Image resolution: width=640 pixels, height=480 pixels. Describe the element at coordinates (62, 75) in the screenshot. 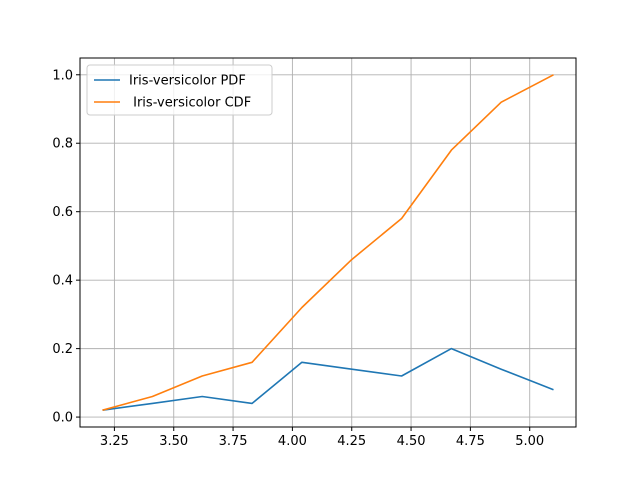

I see `y-tick-label: 1.0` at that location.